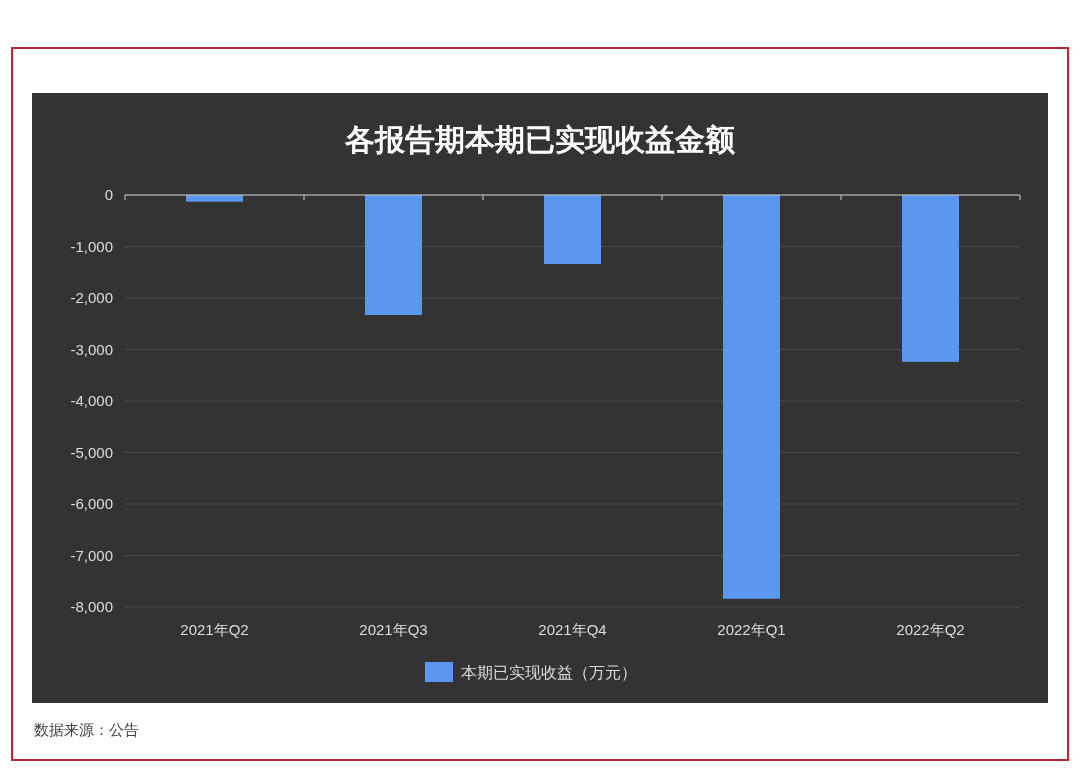  Describe the element at coordinates (86, 729) in the screenshot. I see `source-note: 数据来源：公告` at that location.